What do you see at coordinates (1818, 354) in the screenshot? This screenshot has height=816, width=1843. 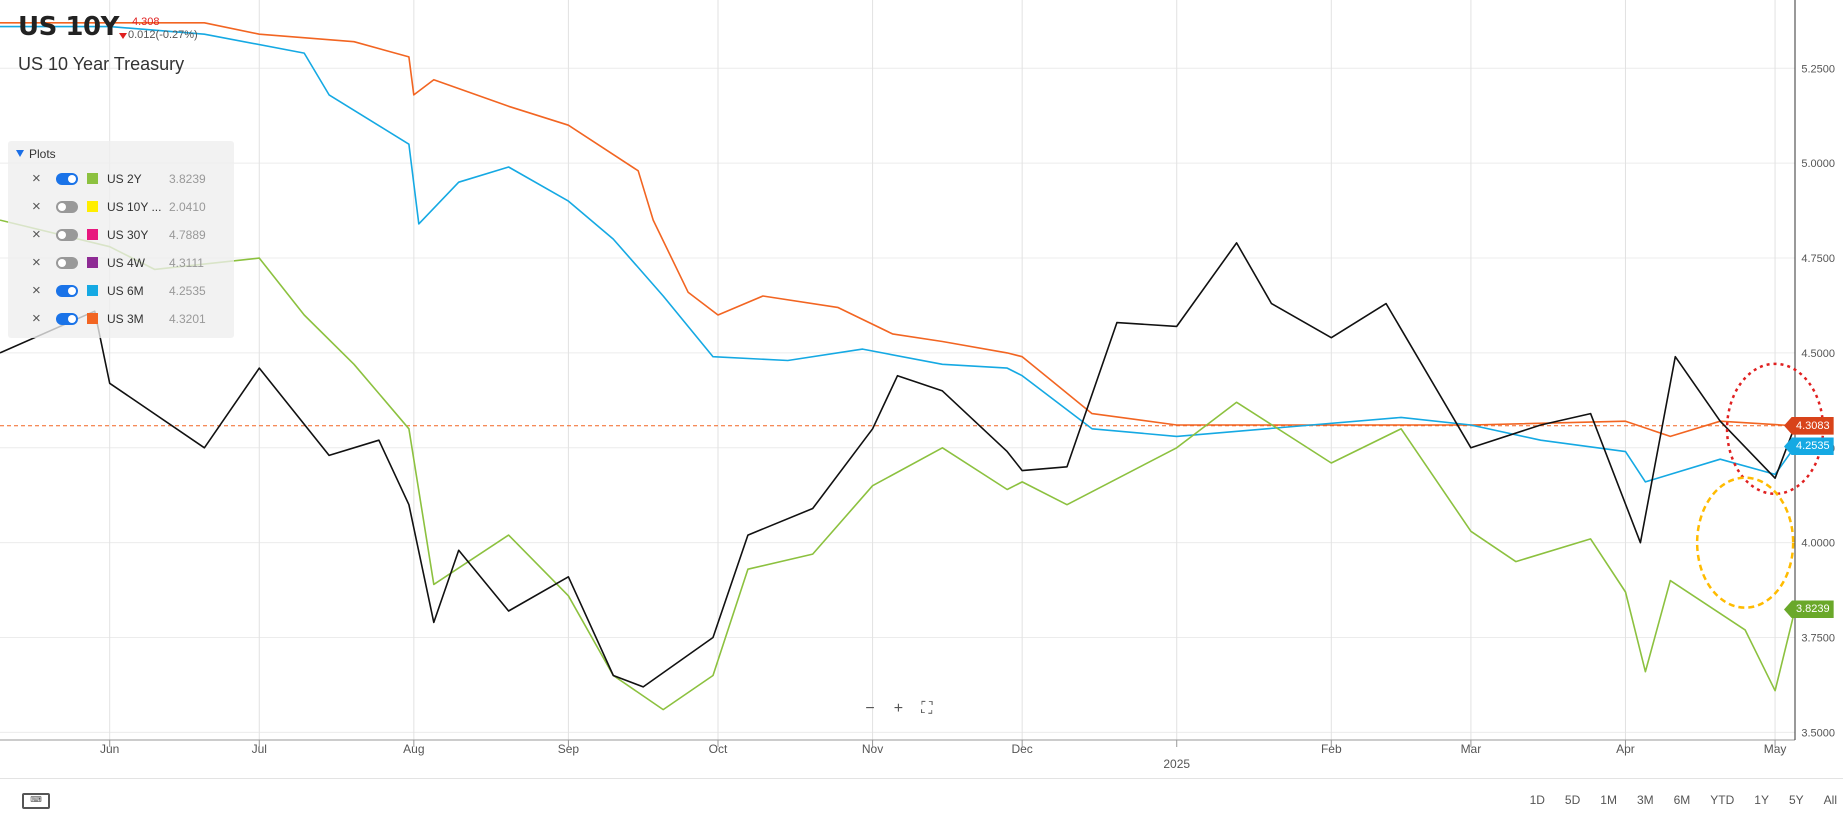 I see `y-tick-label: 4.5000` at bounding box center [1818, 354].